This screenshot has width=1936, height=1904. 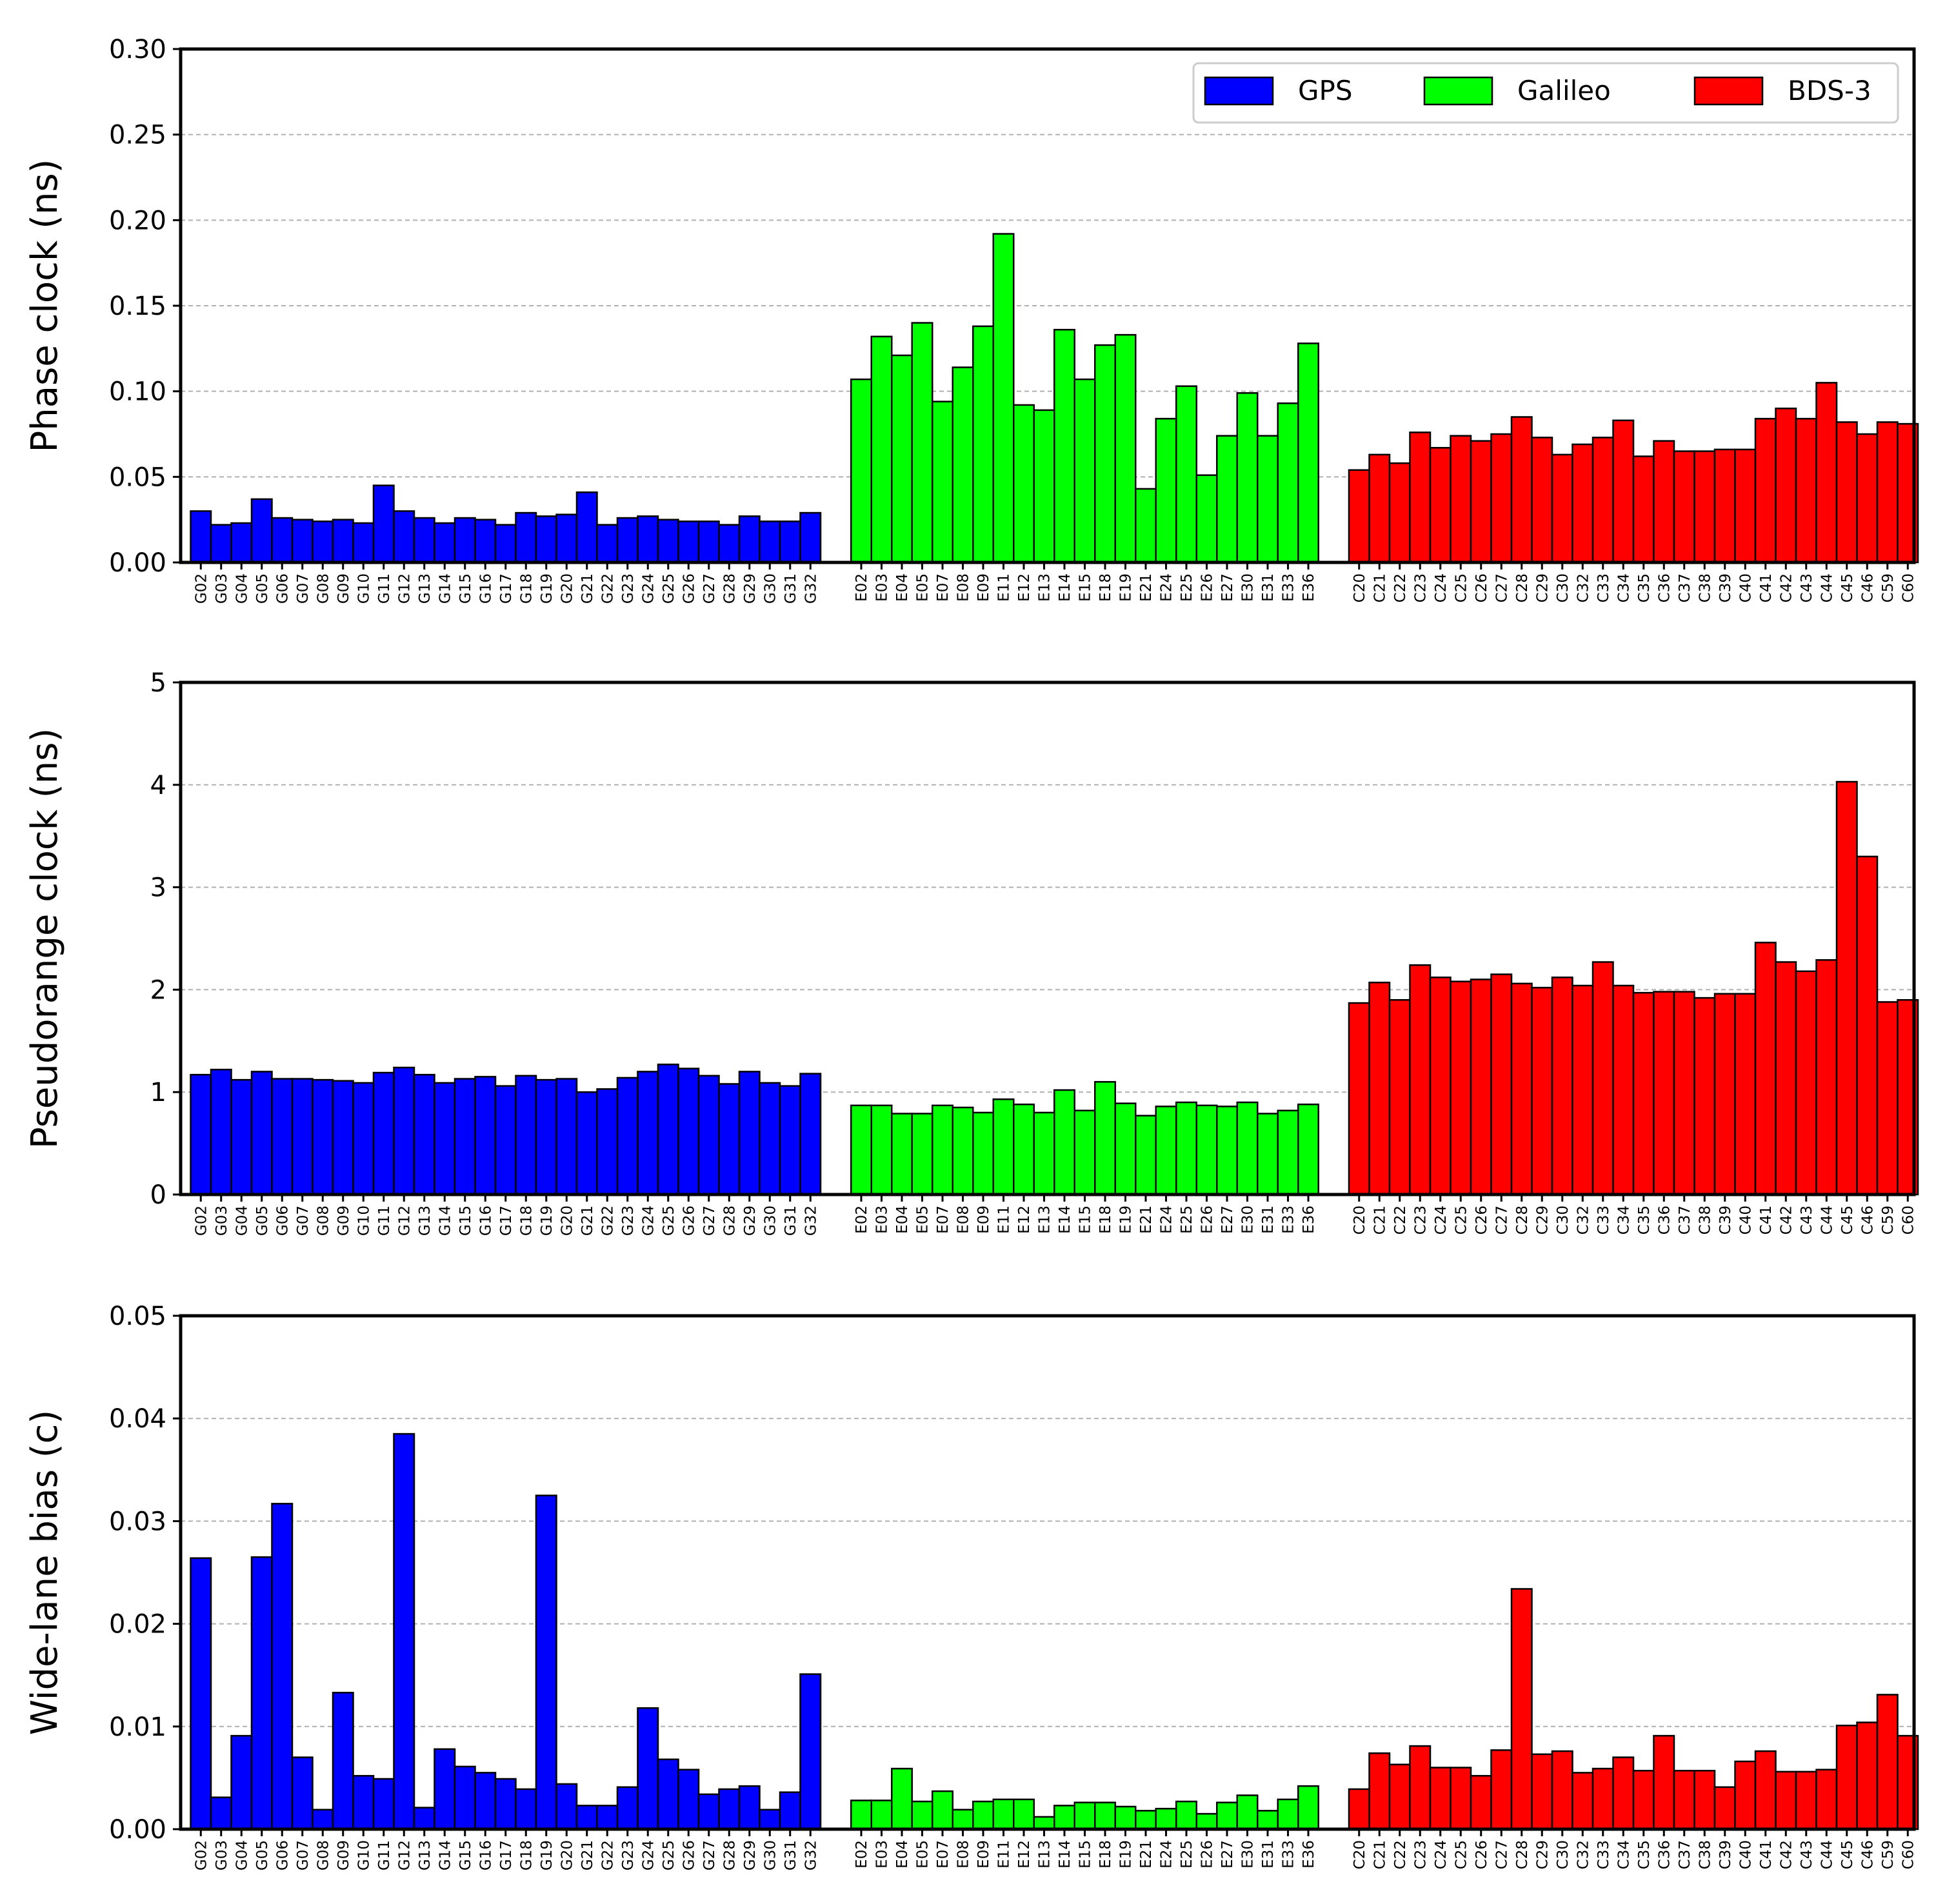 I want to click on bar-c30, so click(x=1562, y=508).